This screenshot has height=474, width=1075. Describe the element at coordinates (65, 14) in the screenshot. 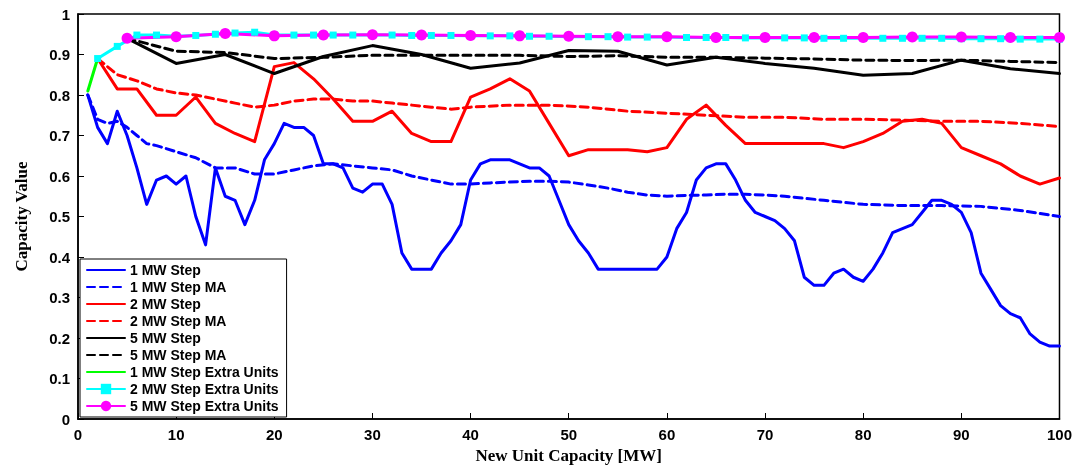

I see `y-tick-label: 1` at that location.